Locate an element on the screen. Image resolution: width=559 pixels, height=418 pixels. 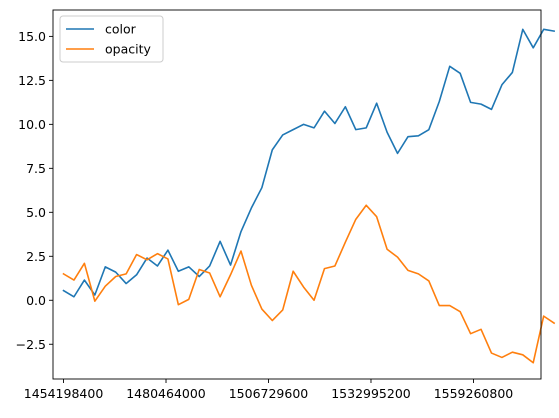
x-tick-label: 1454198400 is located at coordinates (64, 393).